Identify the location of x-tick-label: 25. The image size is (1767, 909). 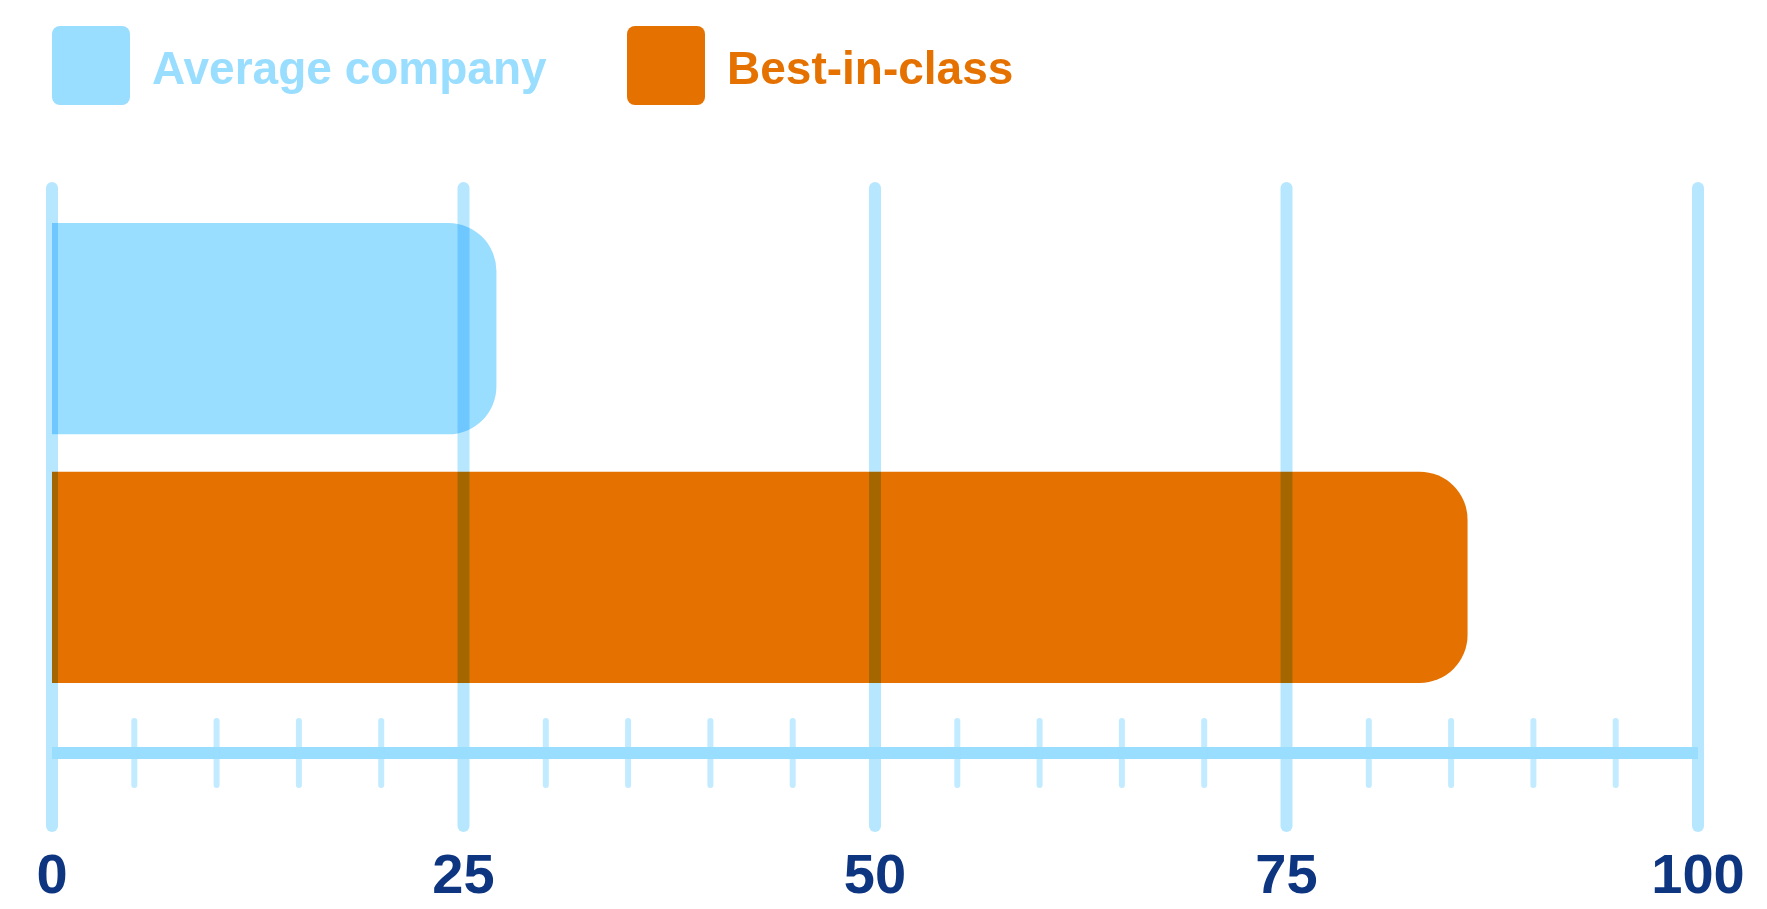
(463, 873).